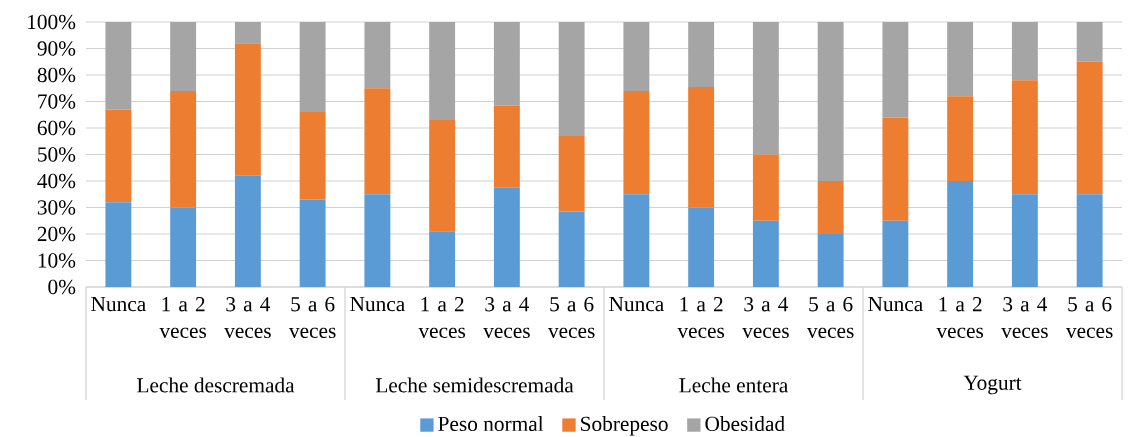  Describe the element at coordinates (56, 181) in the screenshot. I see `y-tick-label: 40%` at that location.